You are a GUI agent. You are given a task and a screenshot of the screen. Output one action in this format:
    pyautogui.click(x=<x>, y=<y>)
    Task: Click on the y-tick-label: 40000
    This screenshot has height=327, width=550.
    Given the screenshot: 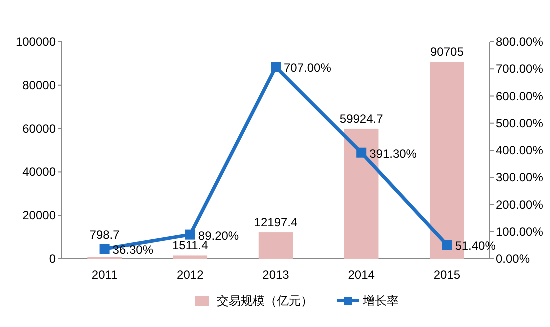 What is the action you would take?
    pyautogui.click(x=39, y=172)
    